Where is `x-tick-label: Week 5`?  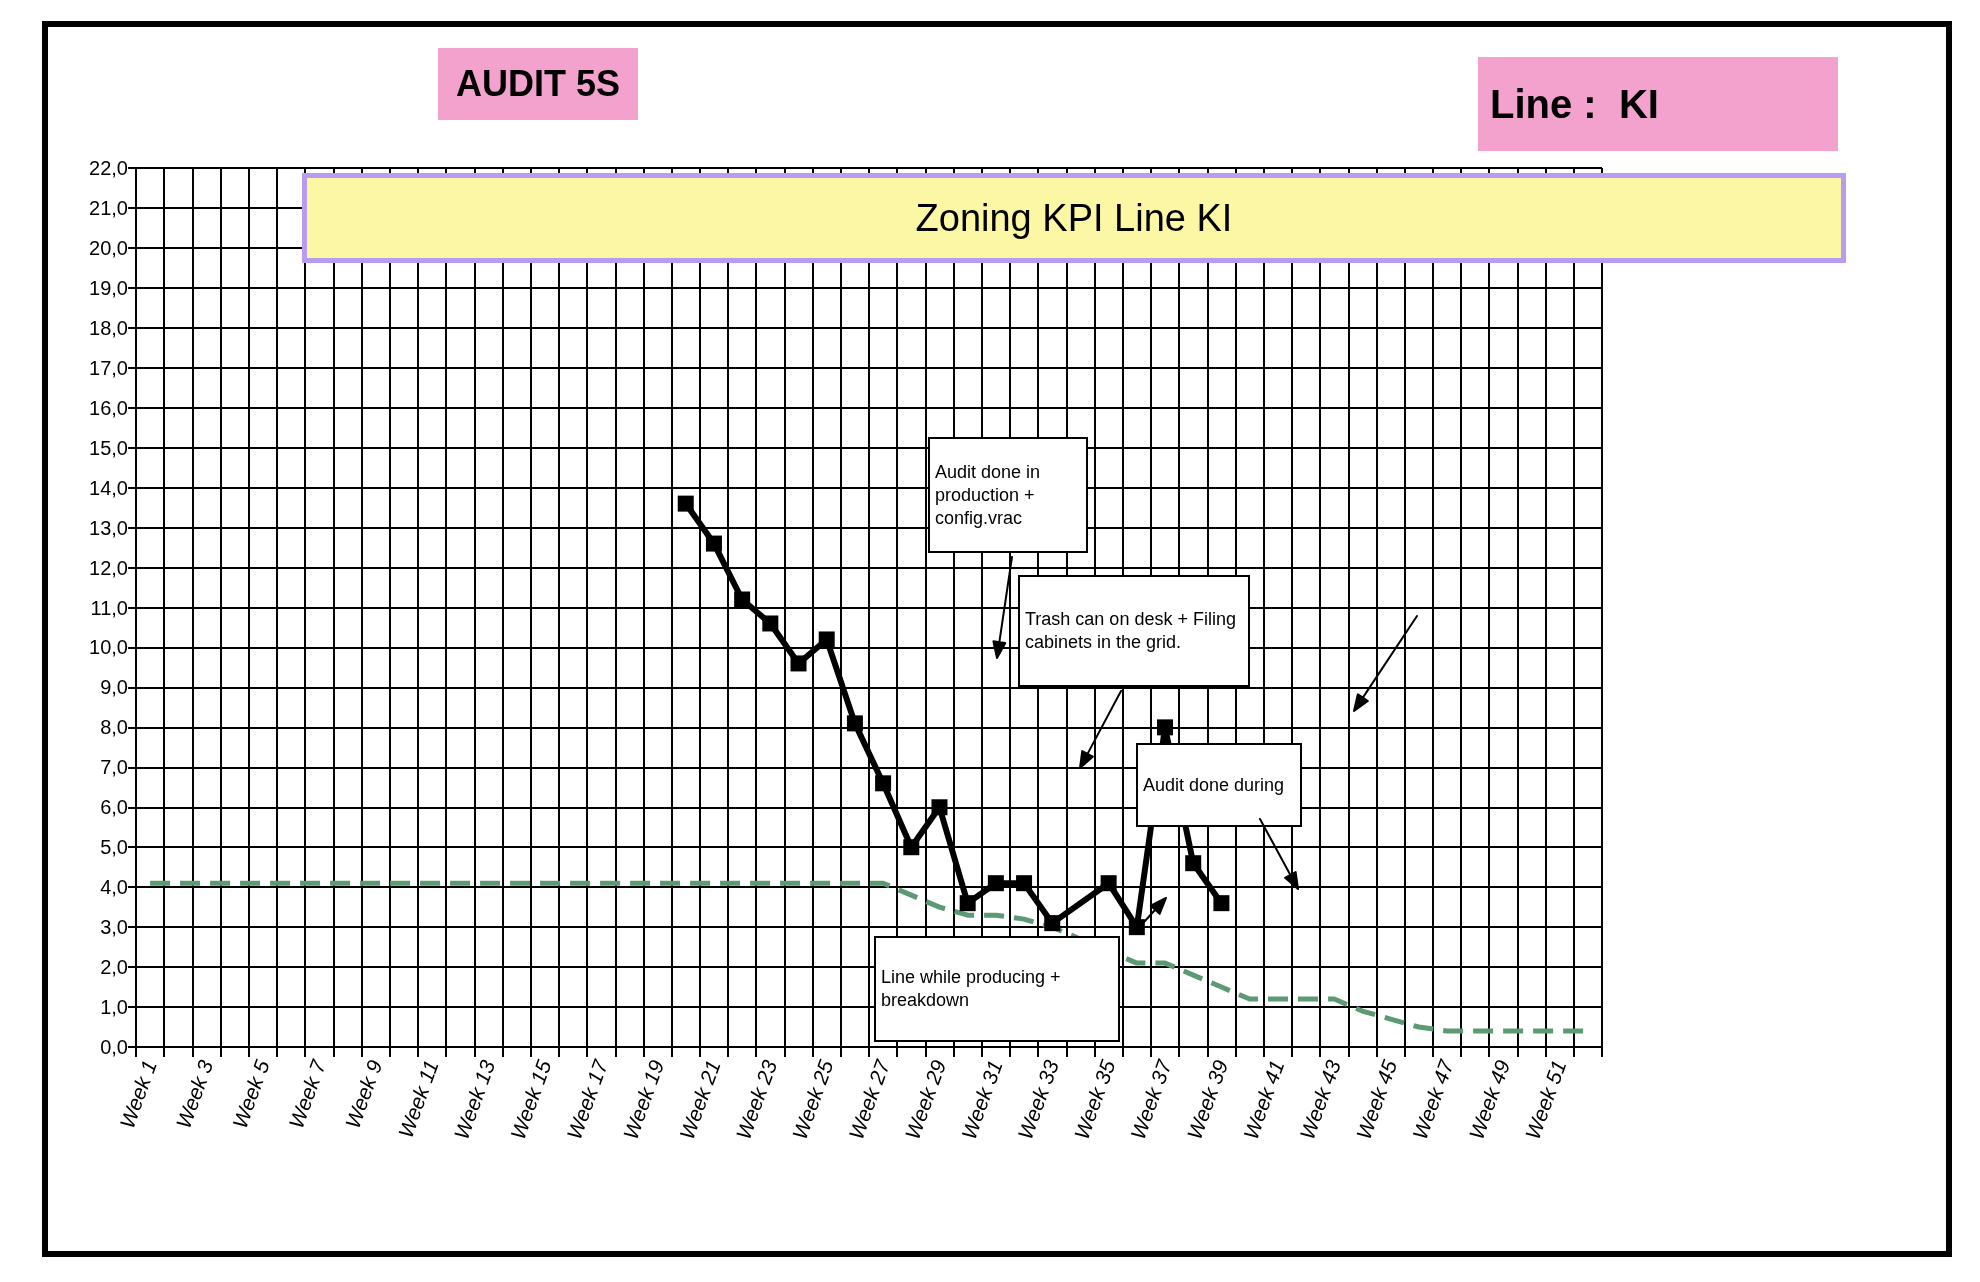 x-tick-label: Week 5 is located at coordinates (250, 1094).